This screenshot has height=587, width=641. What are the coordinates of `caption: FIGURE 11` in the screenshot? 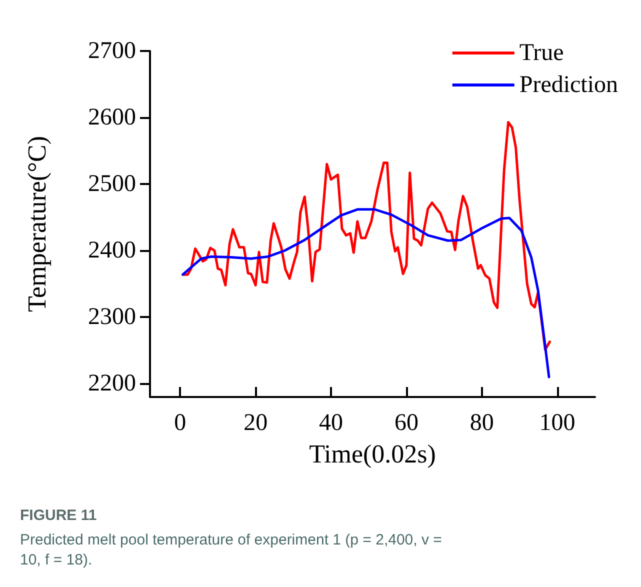 It's located at (58, 515).